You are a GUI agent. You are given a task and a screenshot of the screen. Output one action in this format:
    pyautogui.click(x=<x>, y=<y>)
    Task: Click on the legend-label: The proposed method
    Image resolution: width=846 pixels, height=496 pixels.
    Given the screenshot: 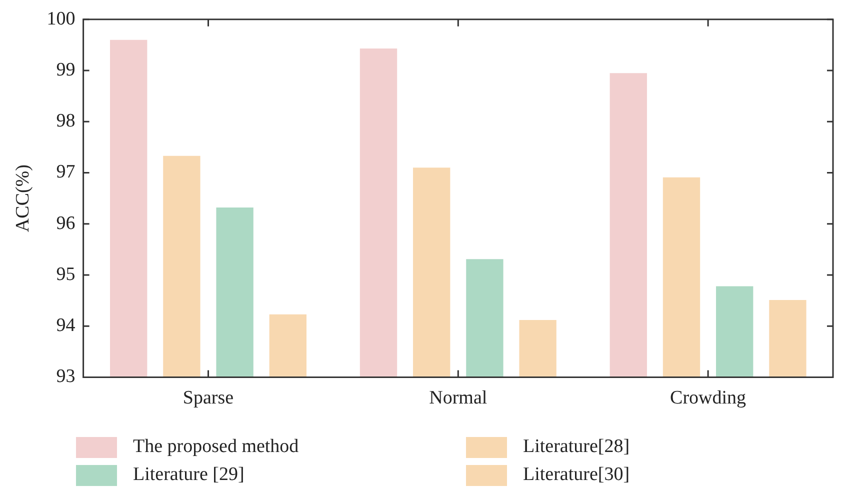 What is the action you would take?
    pyautogui.click(x=216, y=447)
    